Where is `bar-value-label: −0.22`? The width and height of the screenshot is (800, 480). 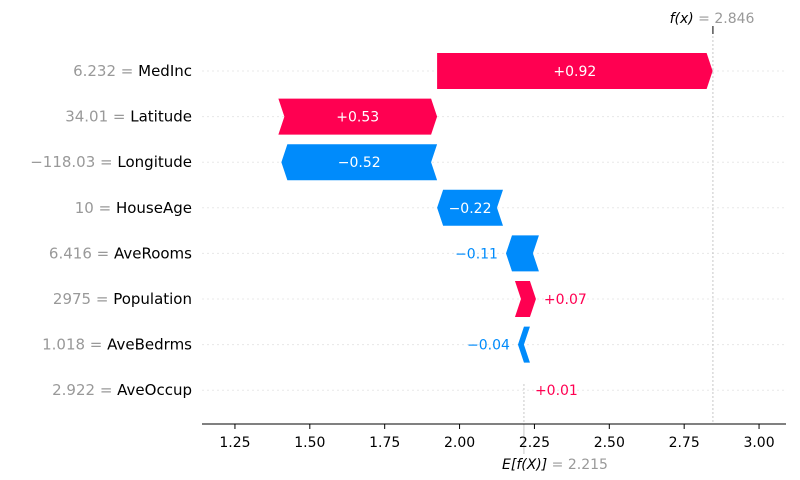
bar-value-label: −0.22 is located at coordinates (470, 209).